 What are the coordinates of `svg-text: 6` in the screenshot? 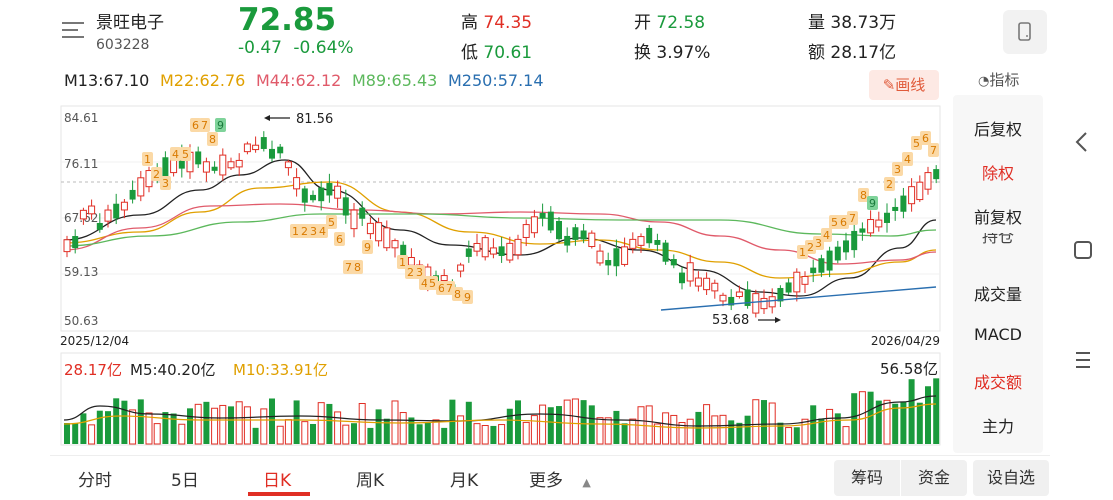 It's located at (843, 222).